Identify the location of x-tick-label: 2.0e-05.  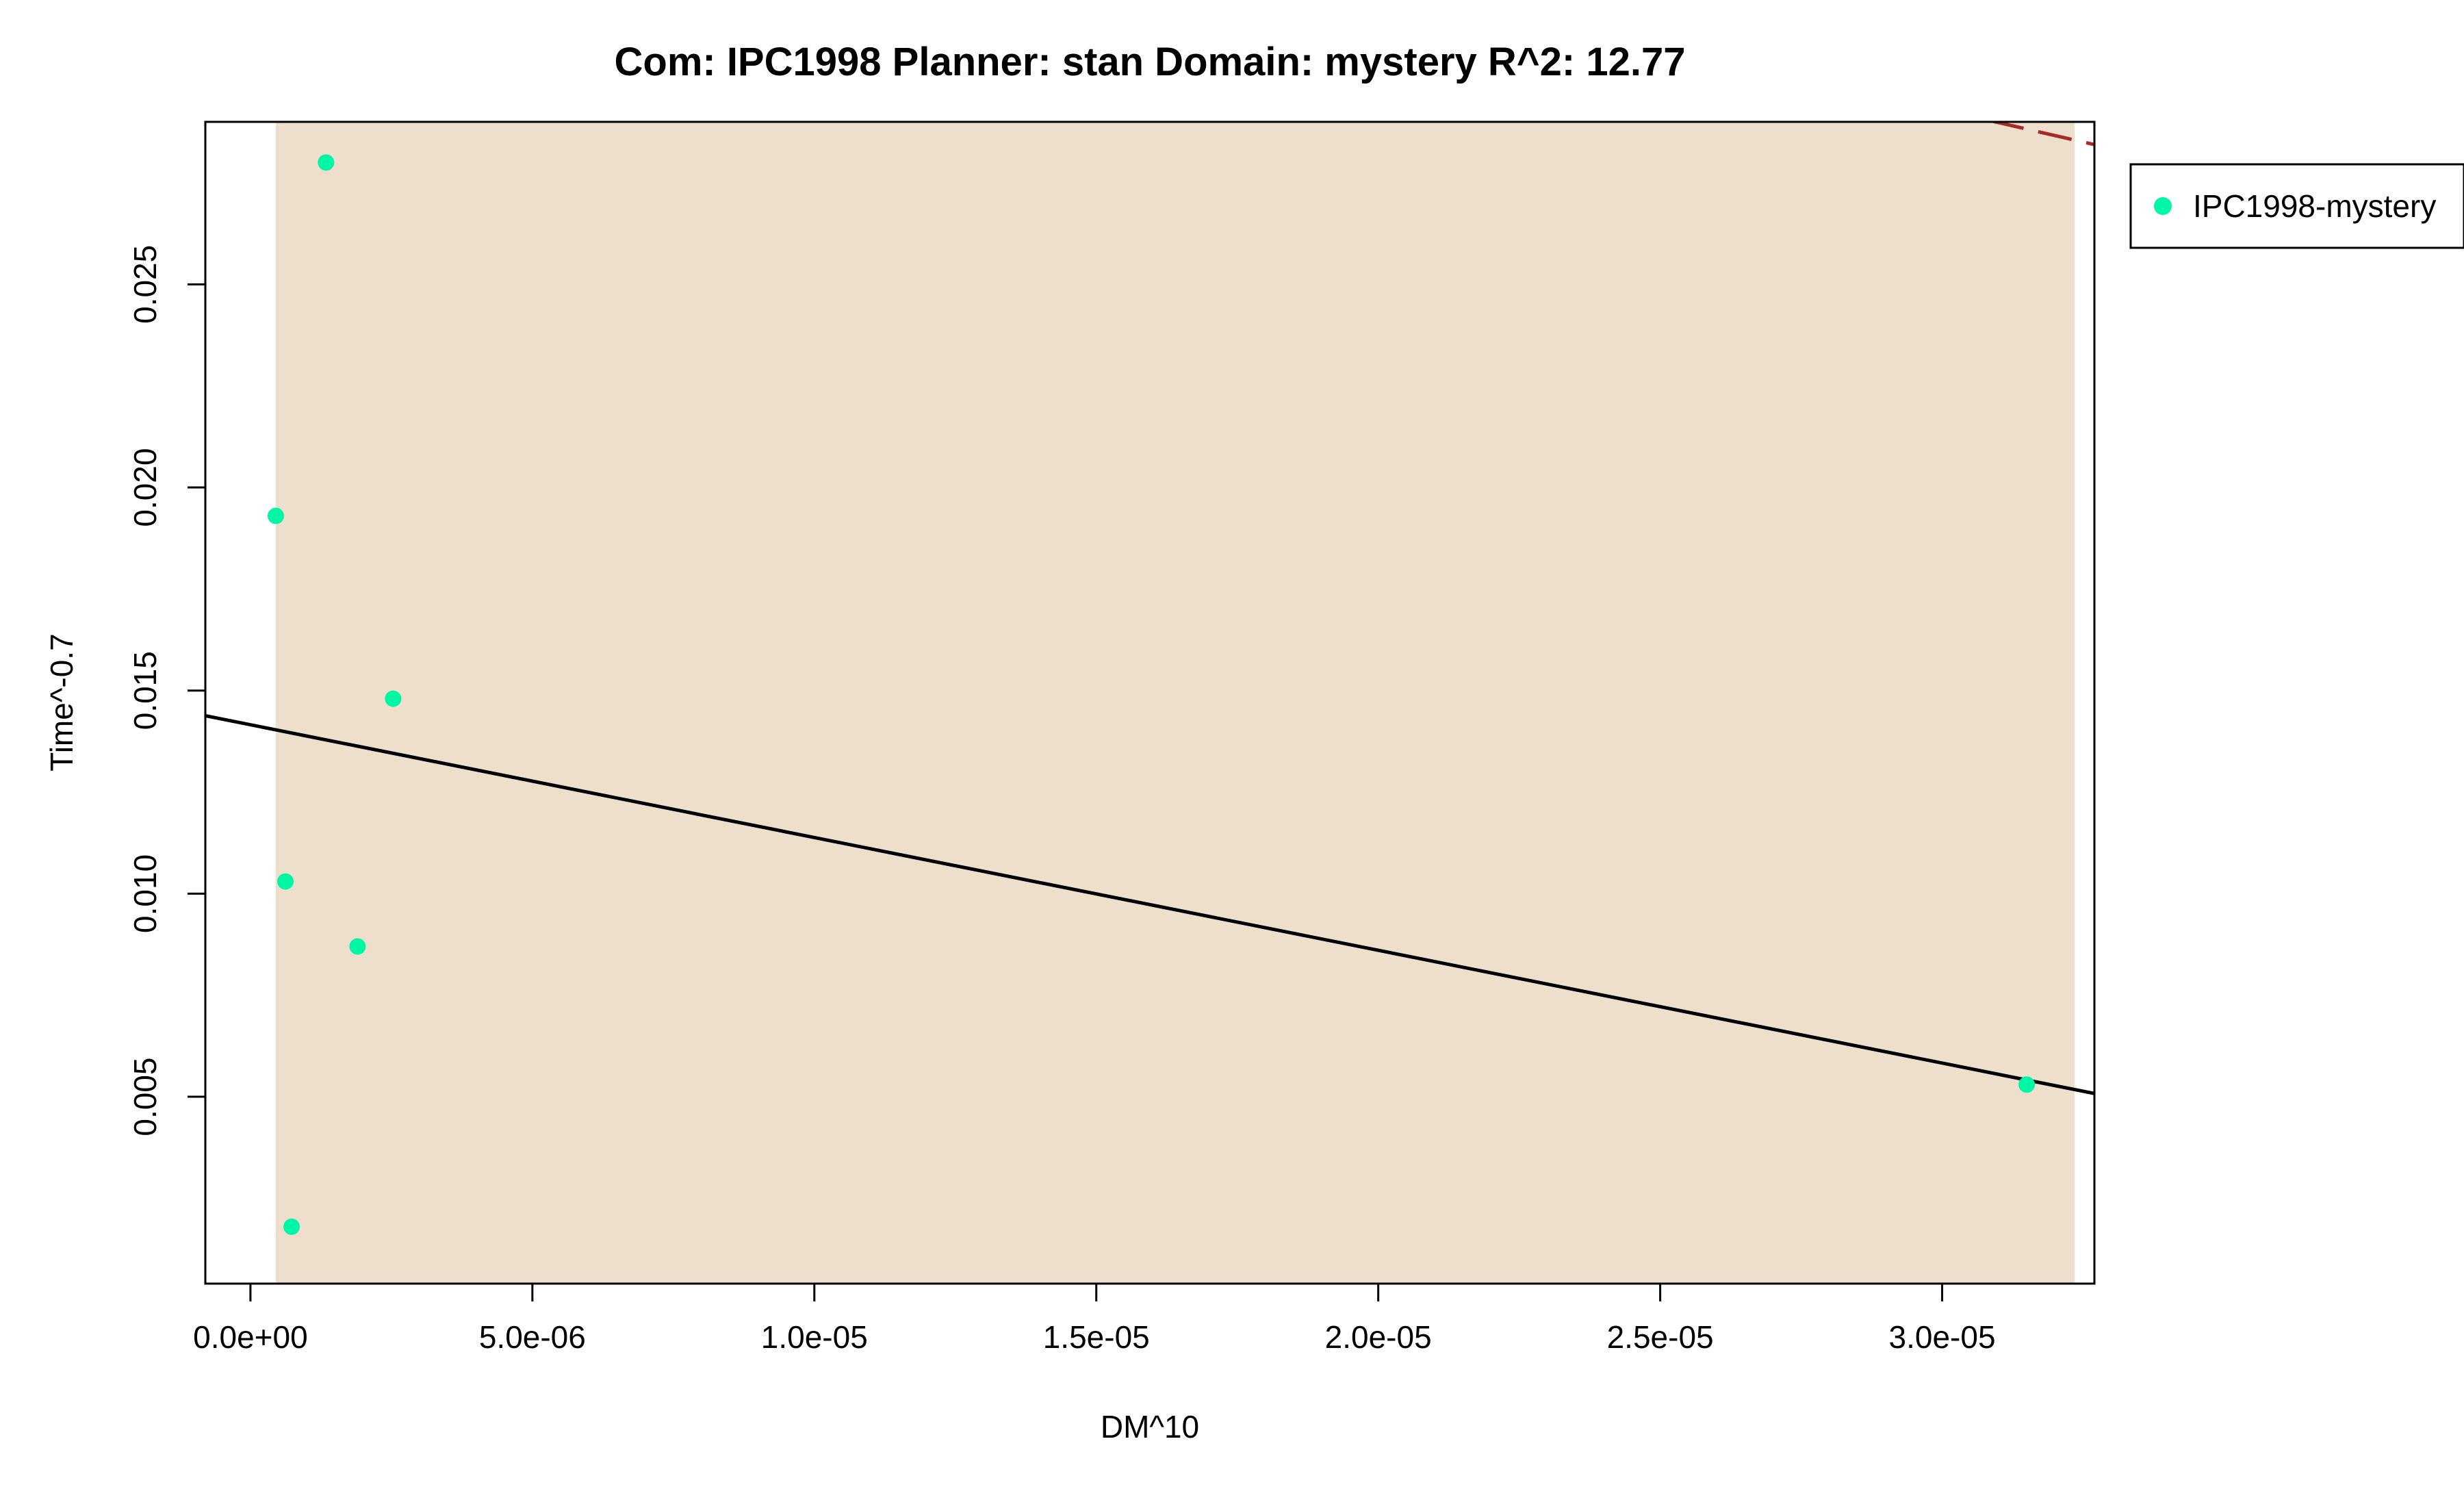
(1378, 1337).